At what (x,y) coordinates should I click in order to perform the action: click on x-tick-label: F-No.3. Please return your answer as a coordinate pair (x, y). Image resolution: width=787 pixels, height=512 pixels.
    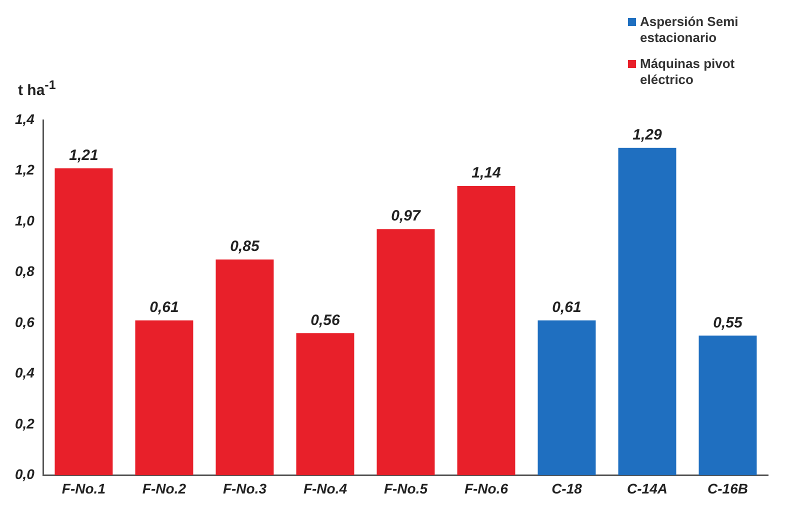
    Looking at the image, I should click on (244, 488).